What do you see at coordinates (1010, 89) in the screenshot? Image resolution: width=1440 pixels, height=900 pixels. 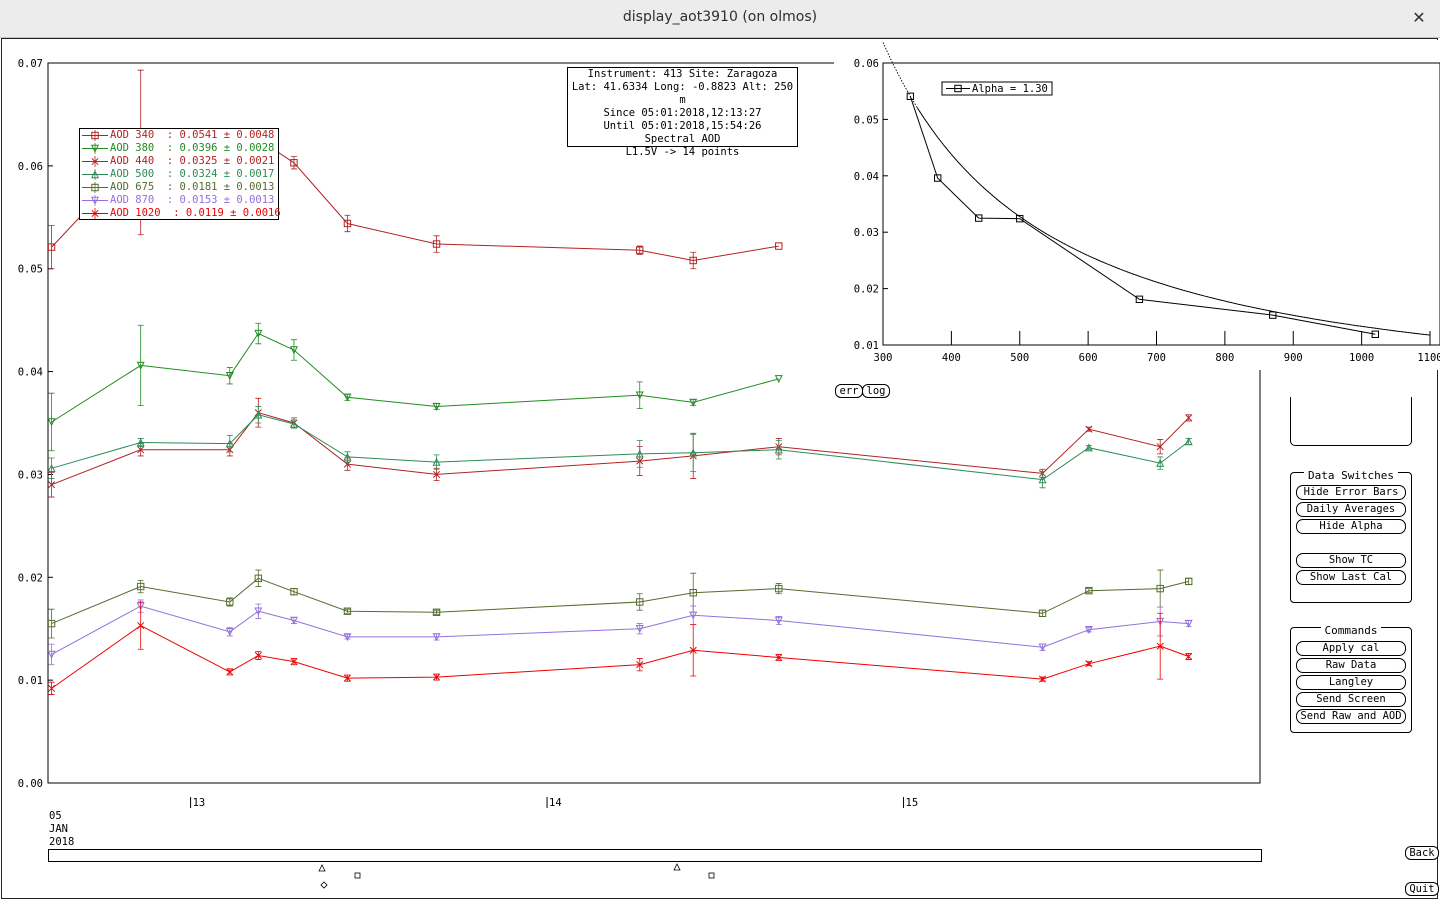 I see `alpha-legend-label: Alpha = 1.30` at bounding box center [1010, 89].